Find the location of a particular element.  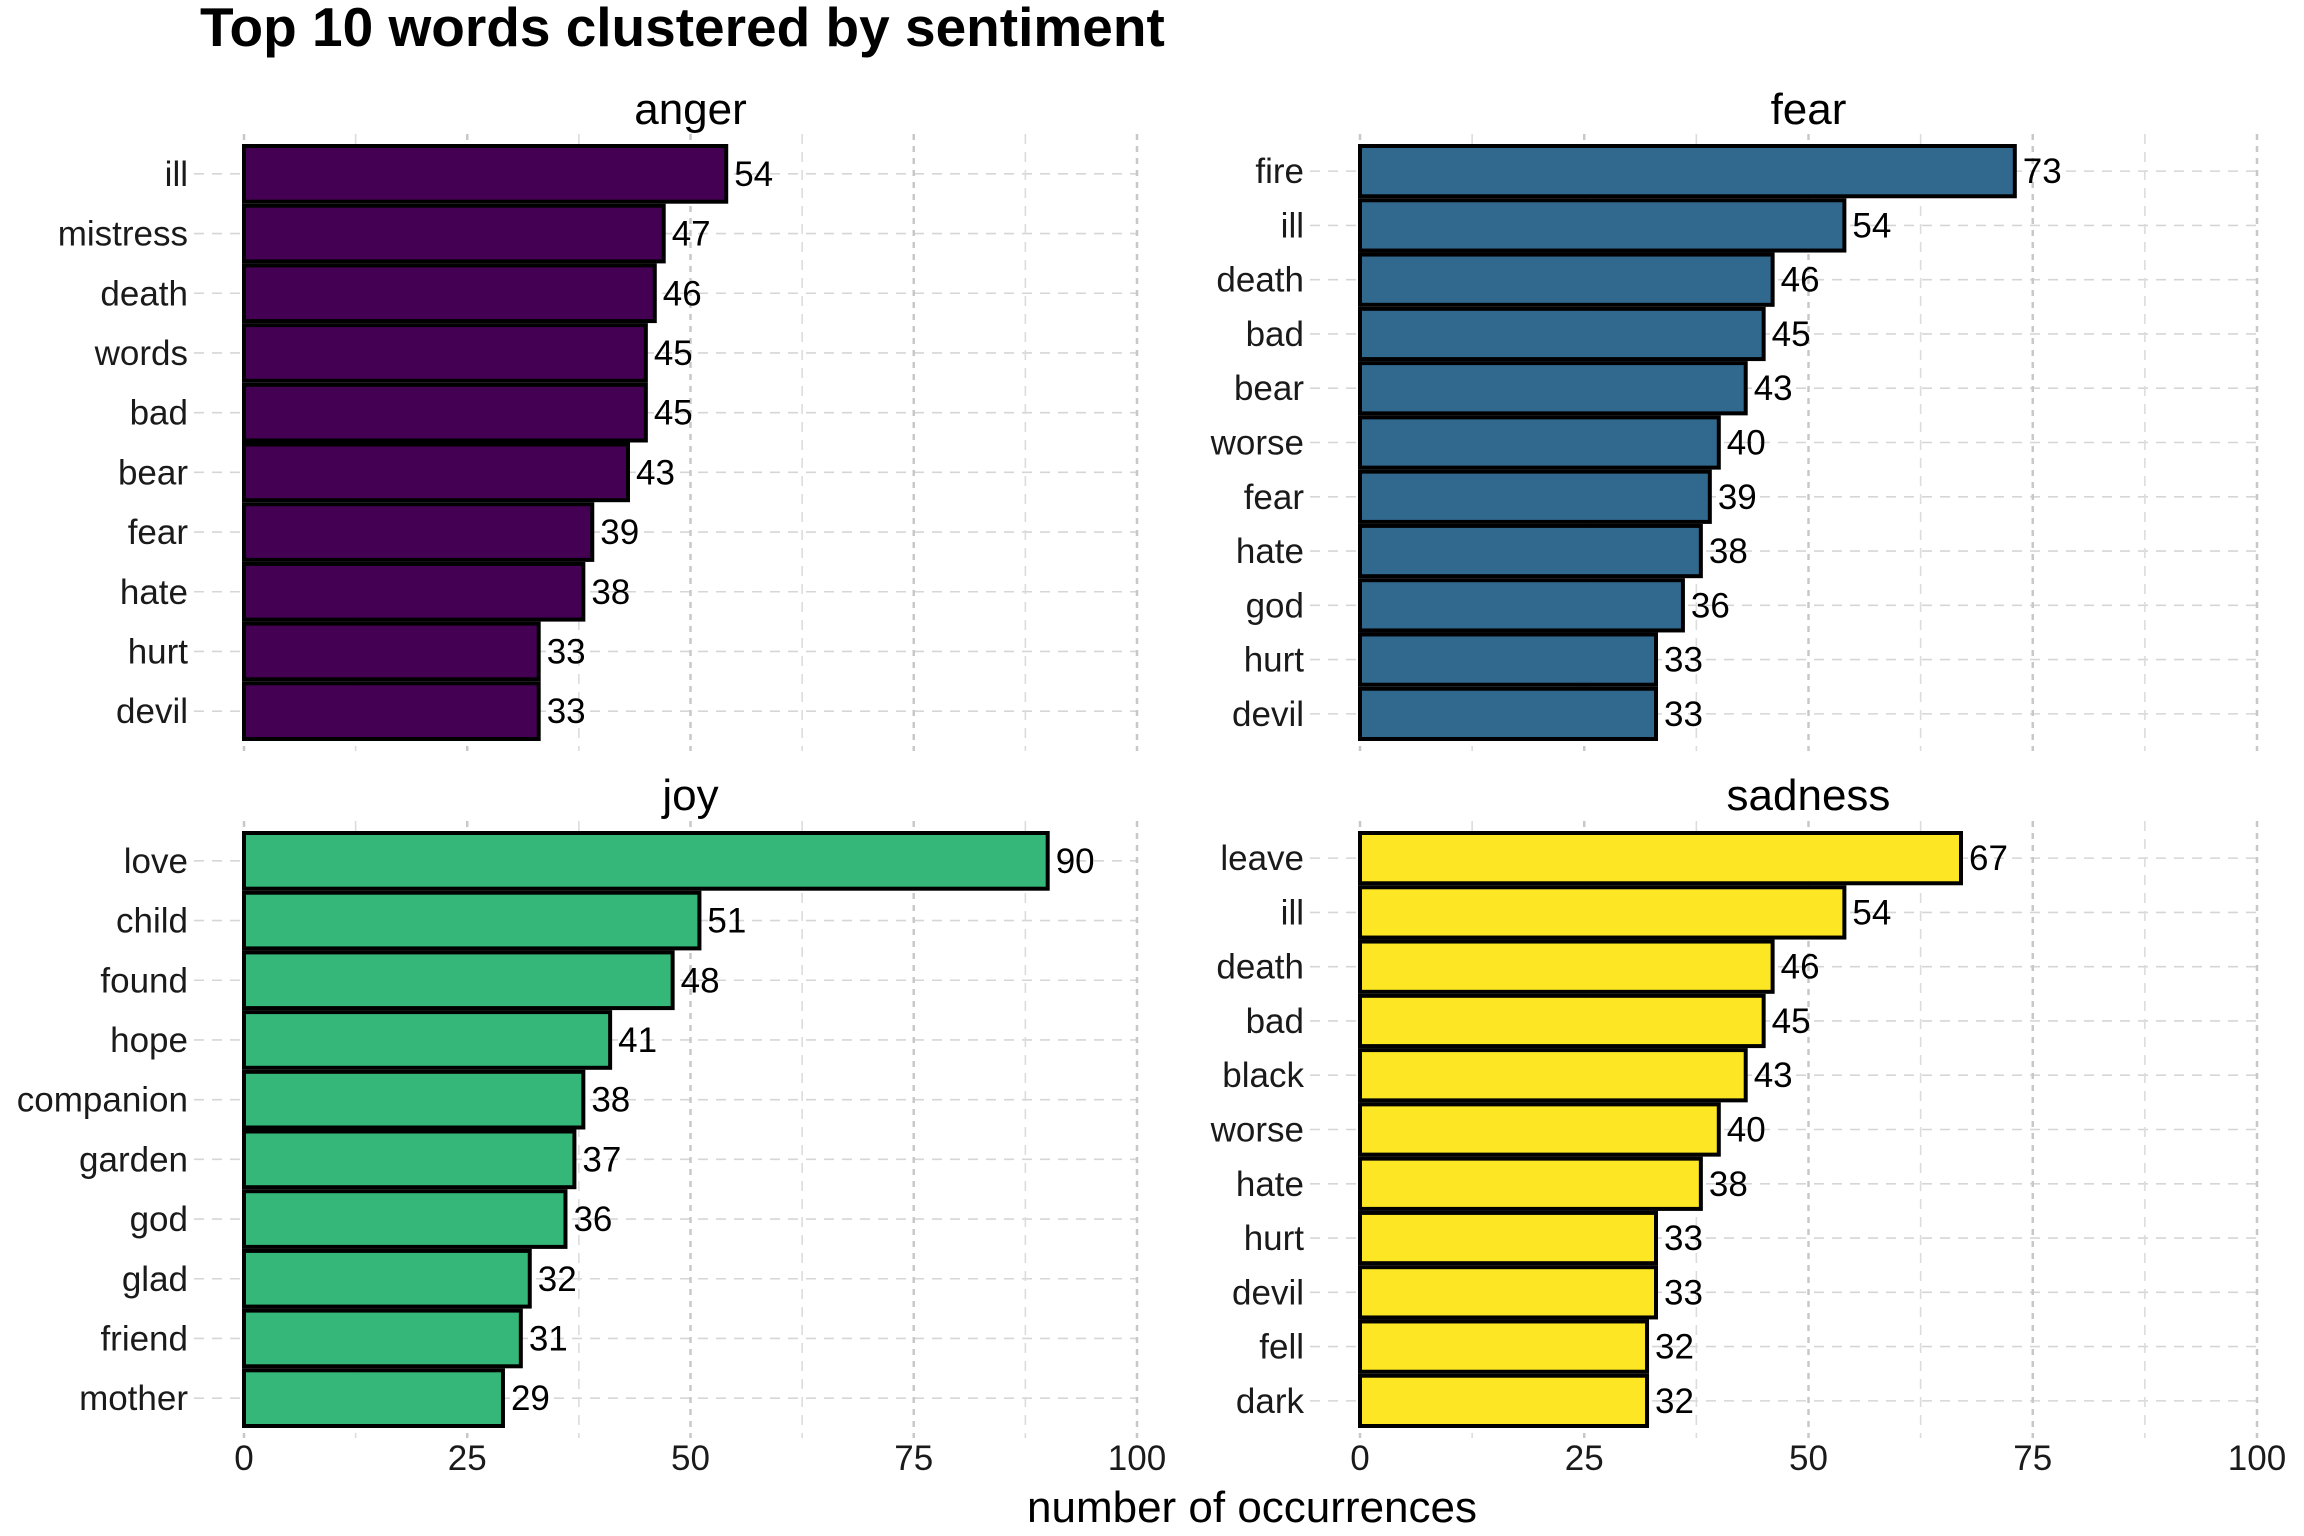

category-label: fire is located at coordinates (1279, 171).